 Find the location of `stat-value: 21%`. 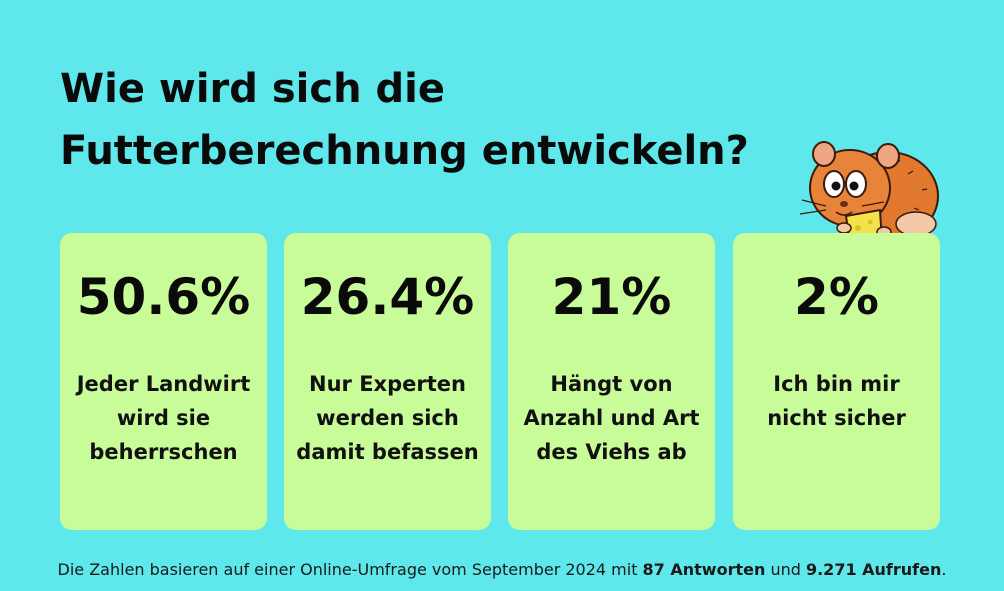

stat-value: 21% is located at coordinates (611, 297).